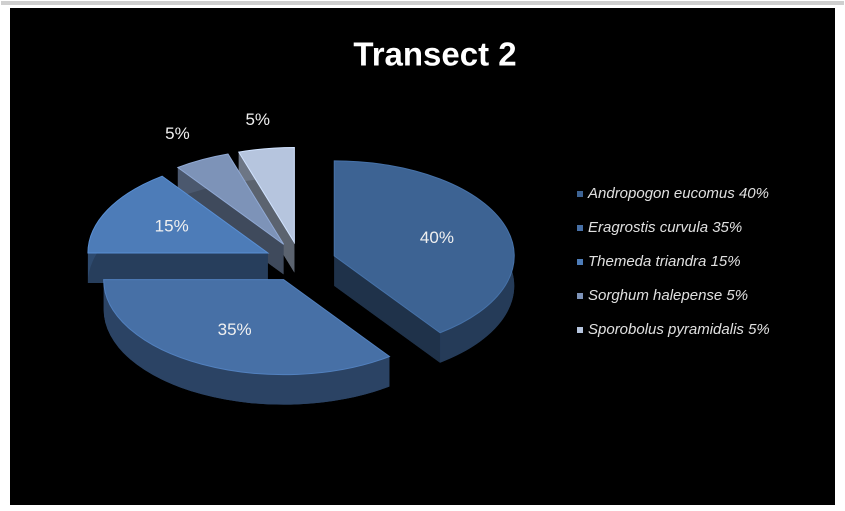 The width and height of the screenshot is (845, 511). What do you see at coordinates (664, 261) in the screenshot?
I see `legend-label: Themeda triandra 15%` at bounding box center [664, 261].